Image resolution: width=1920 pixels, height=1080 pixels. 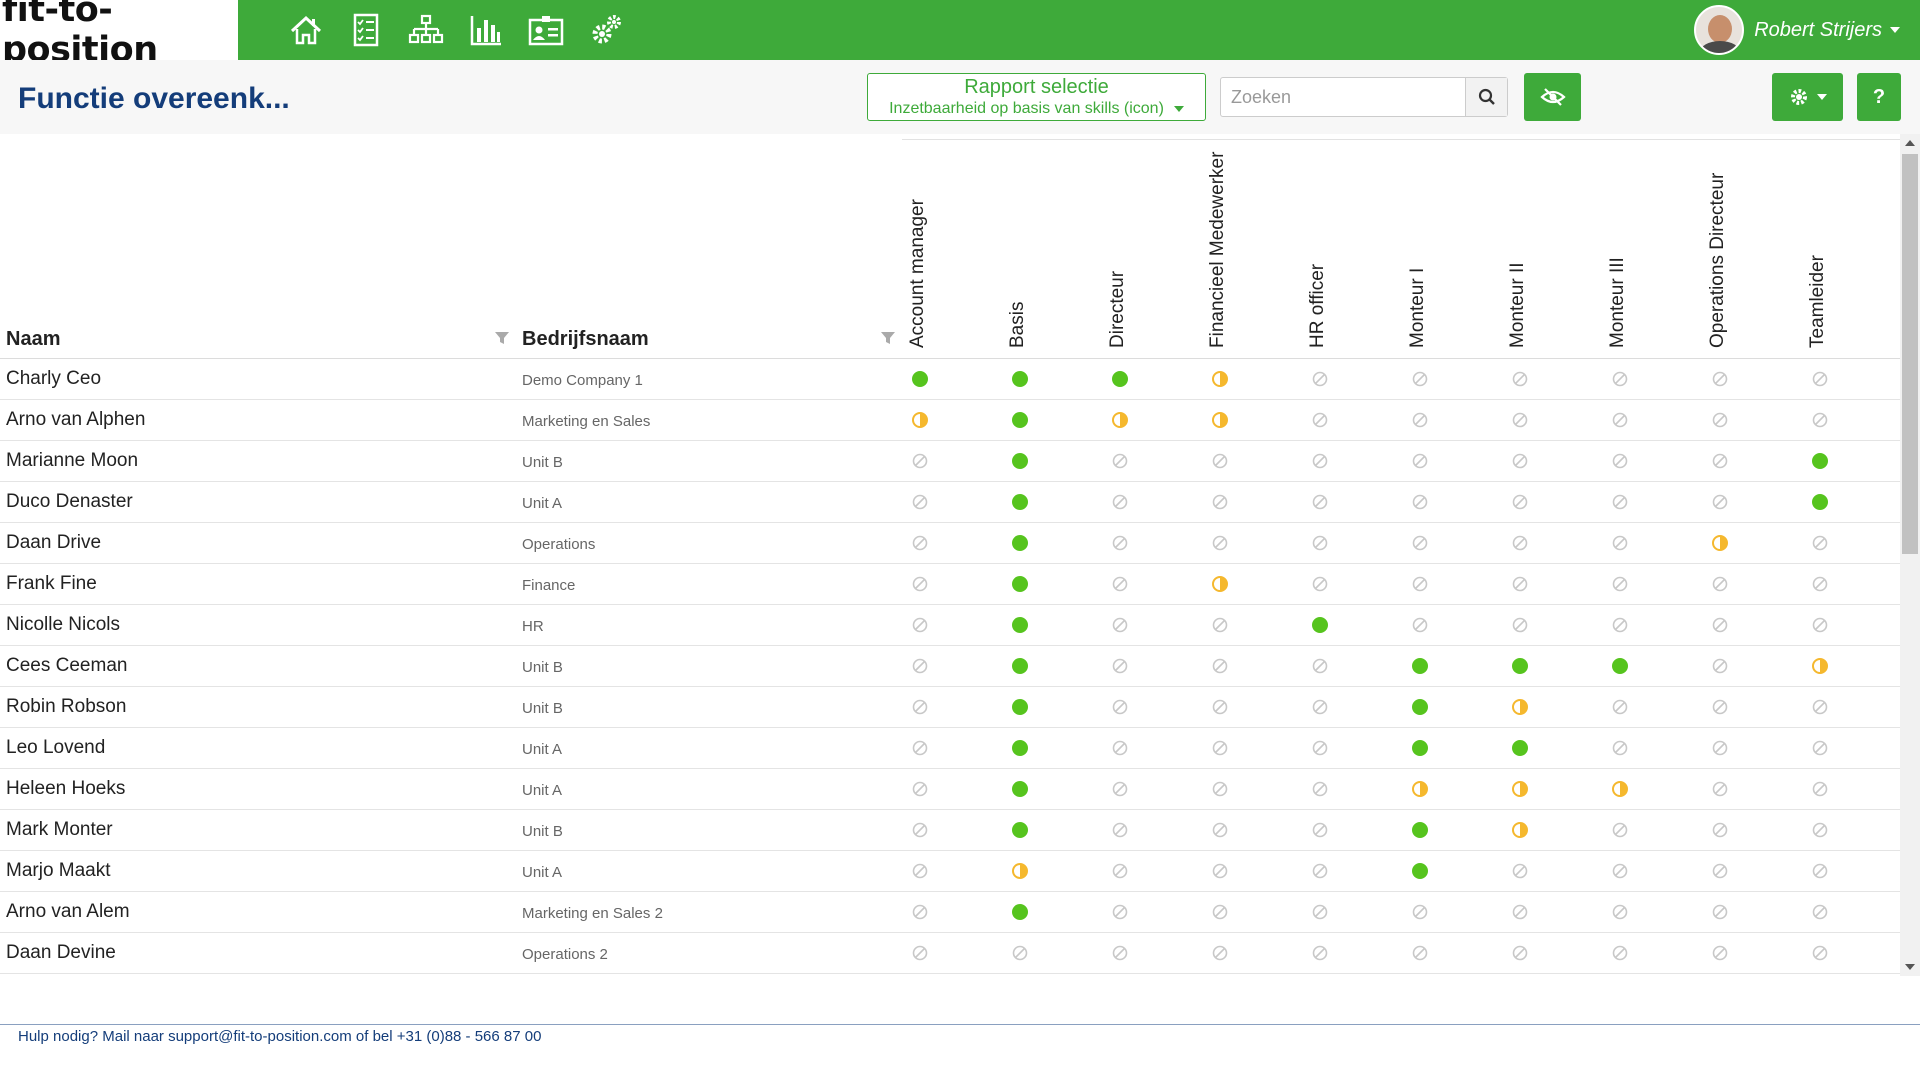 What do you see at coordinates (1620, 253) in the screenshot?
I see `column-header-function: Monteur III` at bounding box center [1620, 253].